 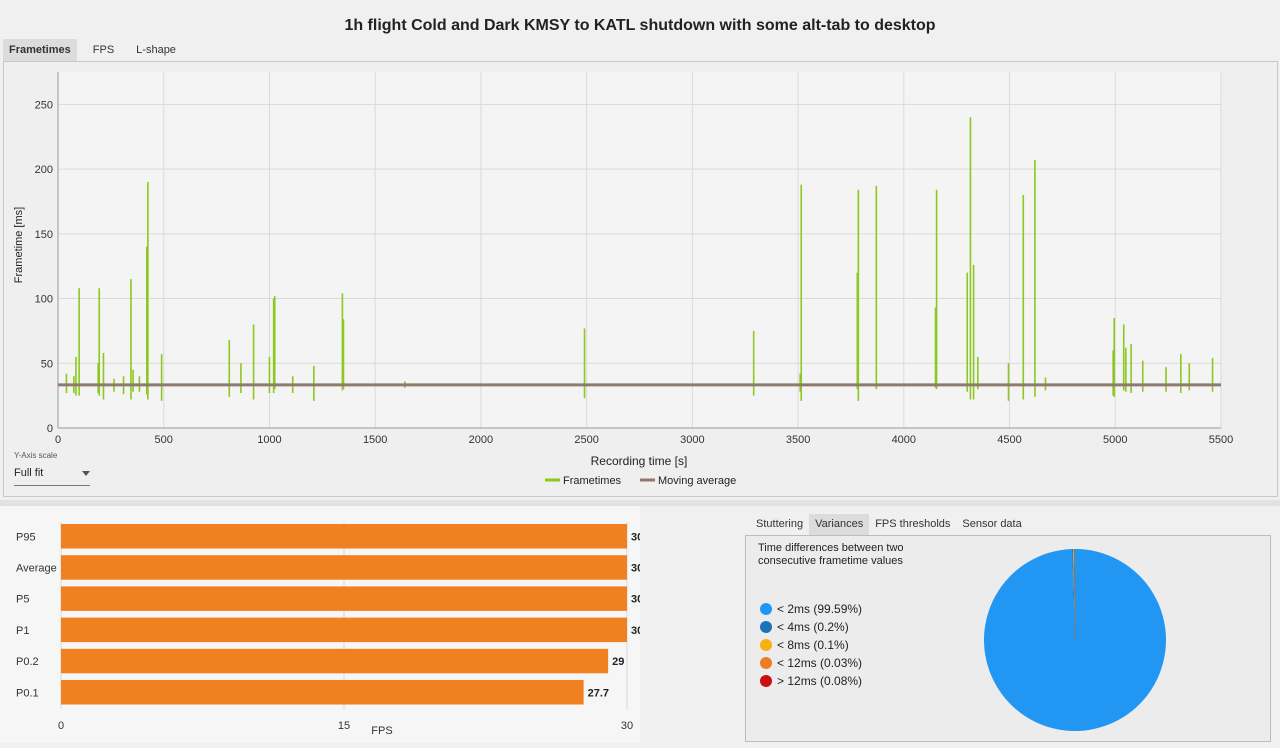 What do you see at coordinates (627, 726) in the screenshot?
I see `bar-x-tick-label: 30` at bounding box center [627, 726].